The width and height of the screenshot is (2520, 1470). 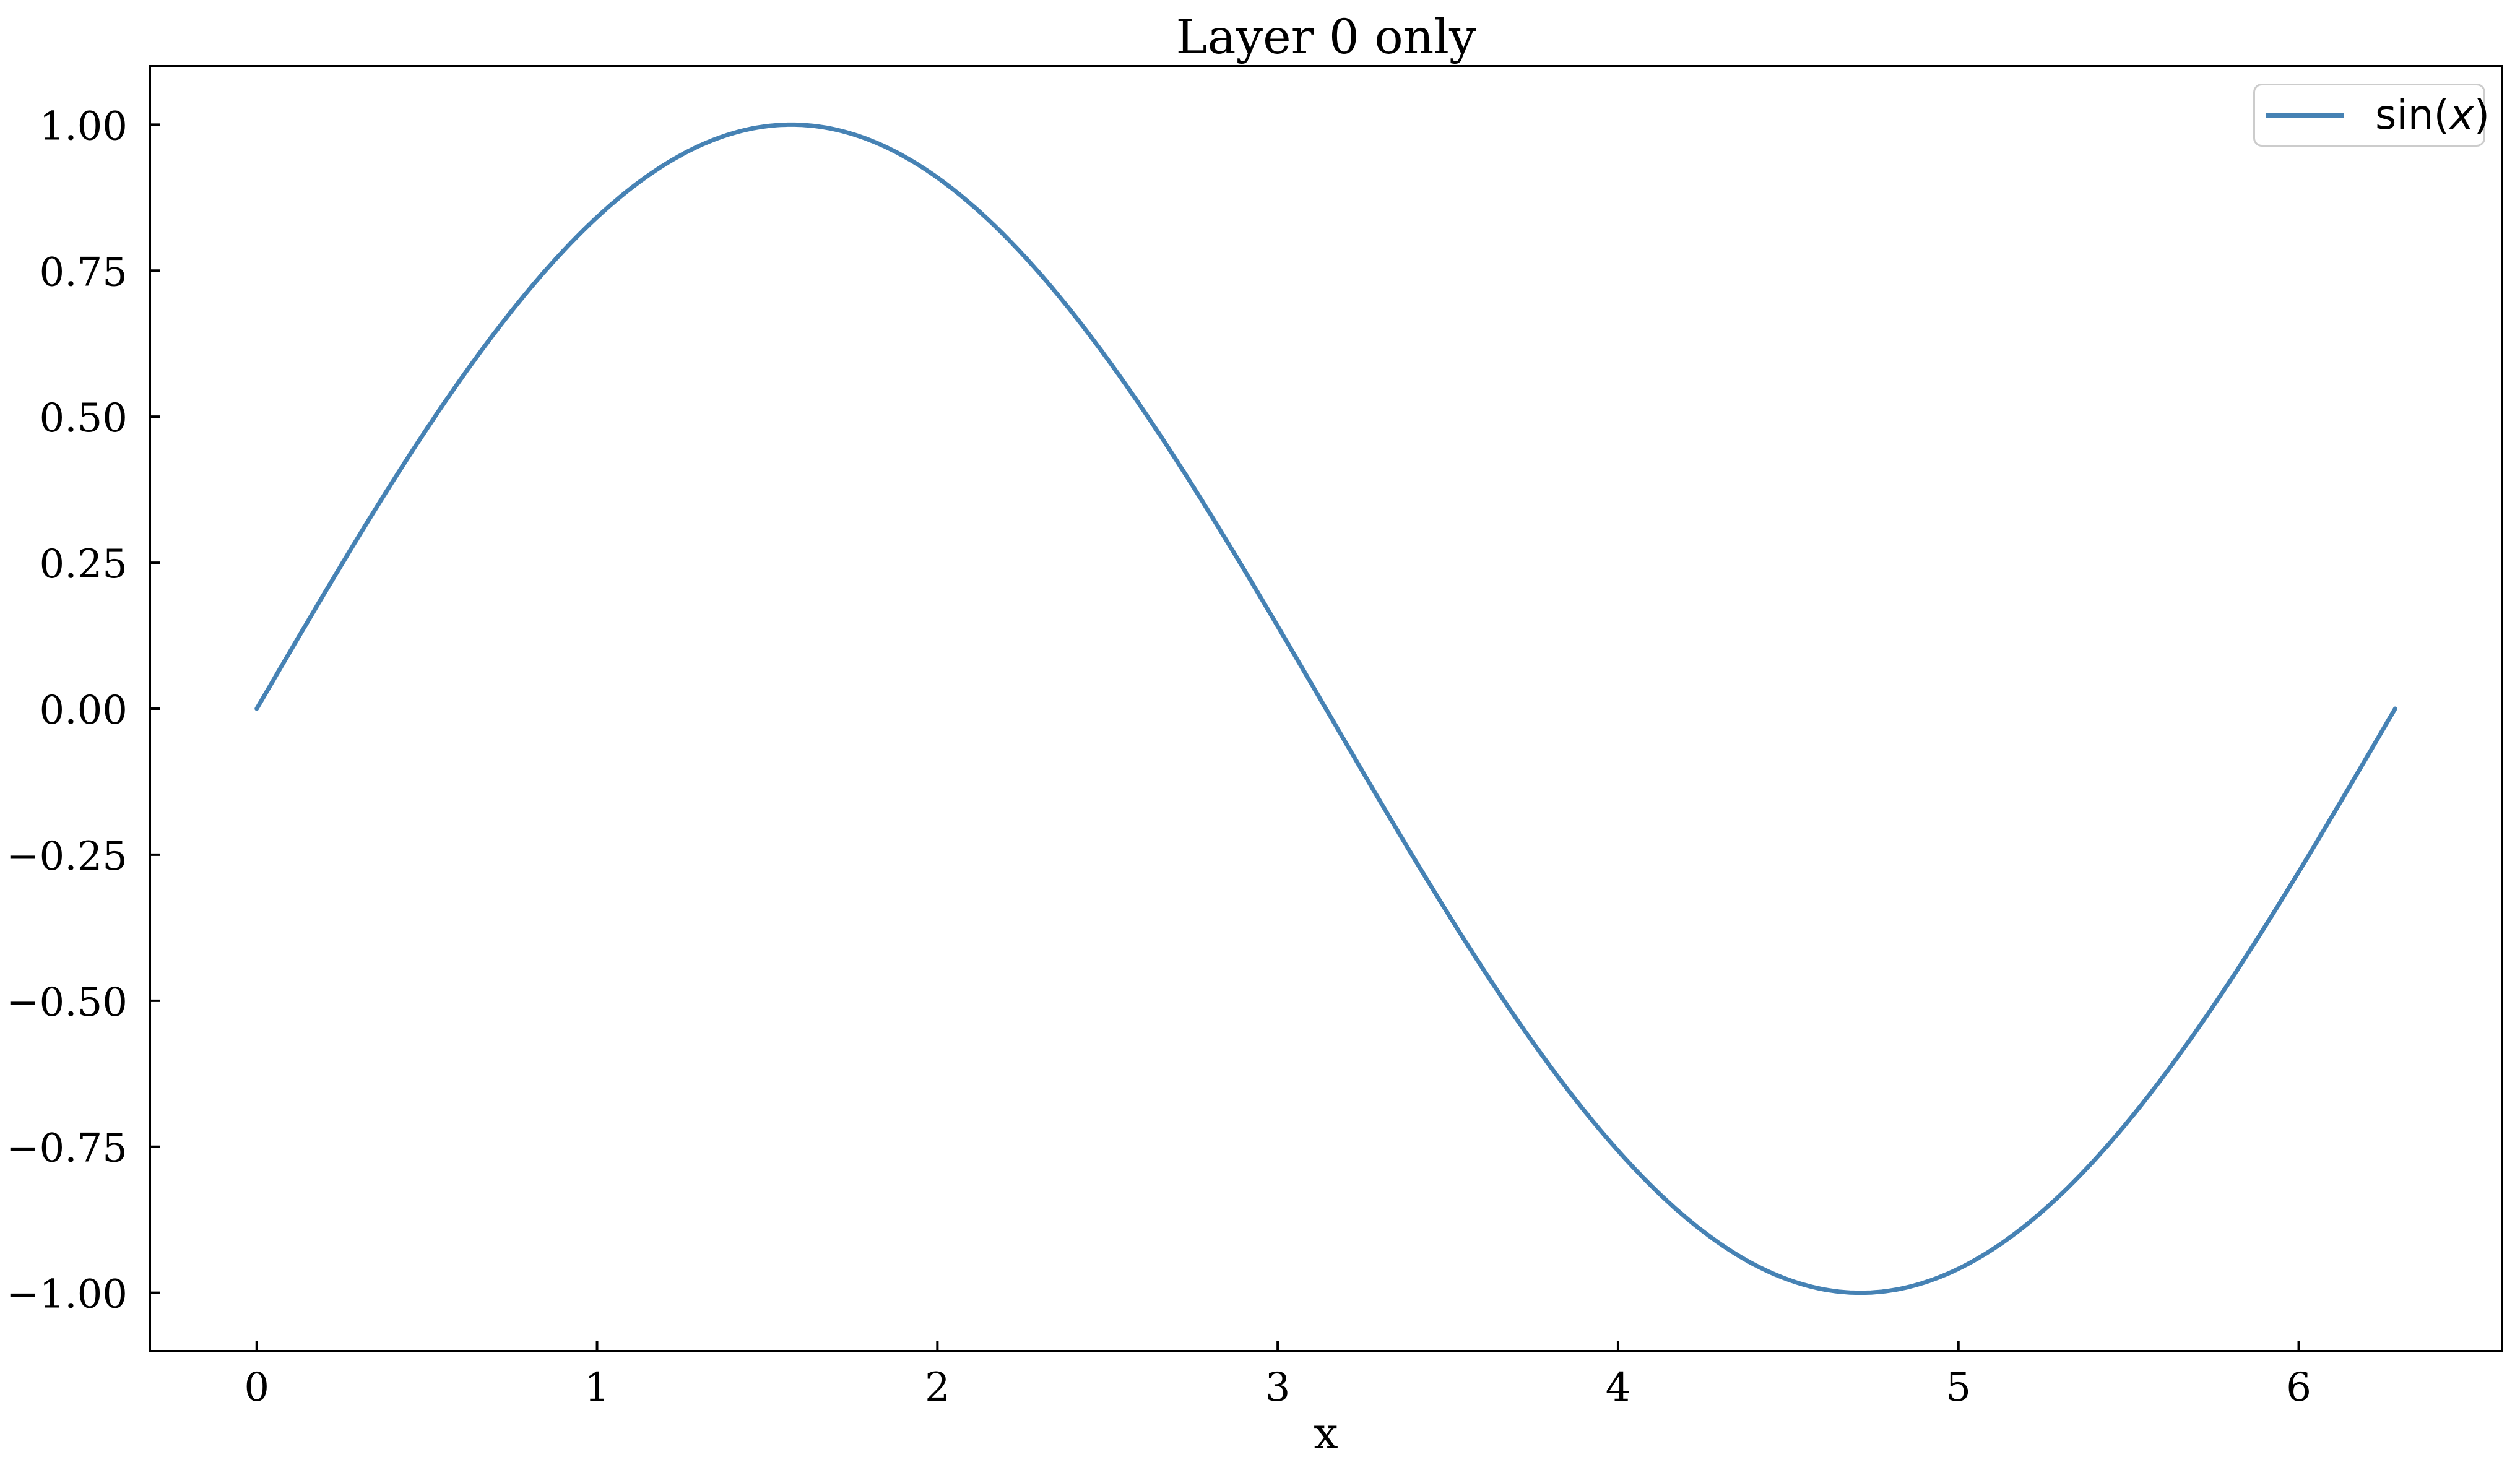 What do you see at coordinates (84, 126) in the screenshot?
I see `y-tick-label: 1.00` at bounding box center [84, 126].